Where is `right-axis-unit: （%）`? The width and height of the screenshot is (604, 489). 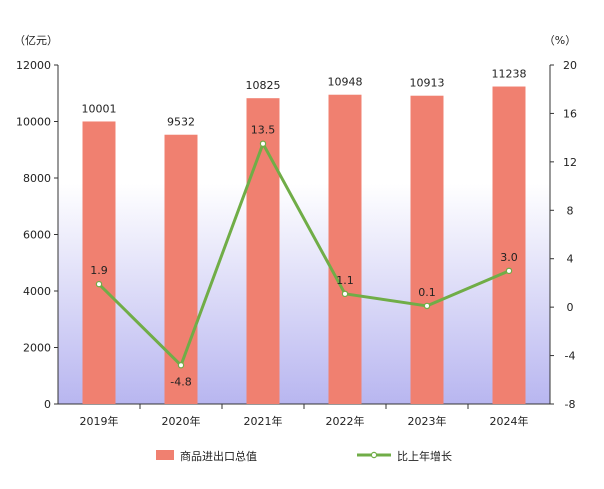 right-axis-unit: （%） is located at coordinates (560, 40).